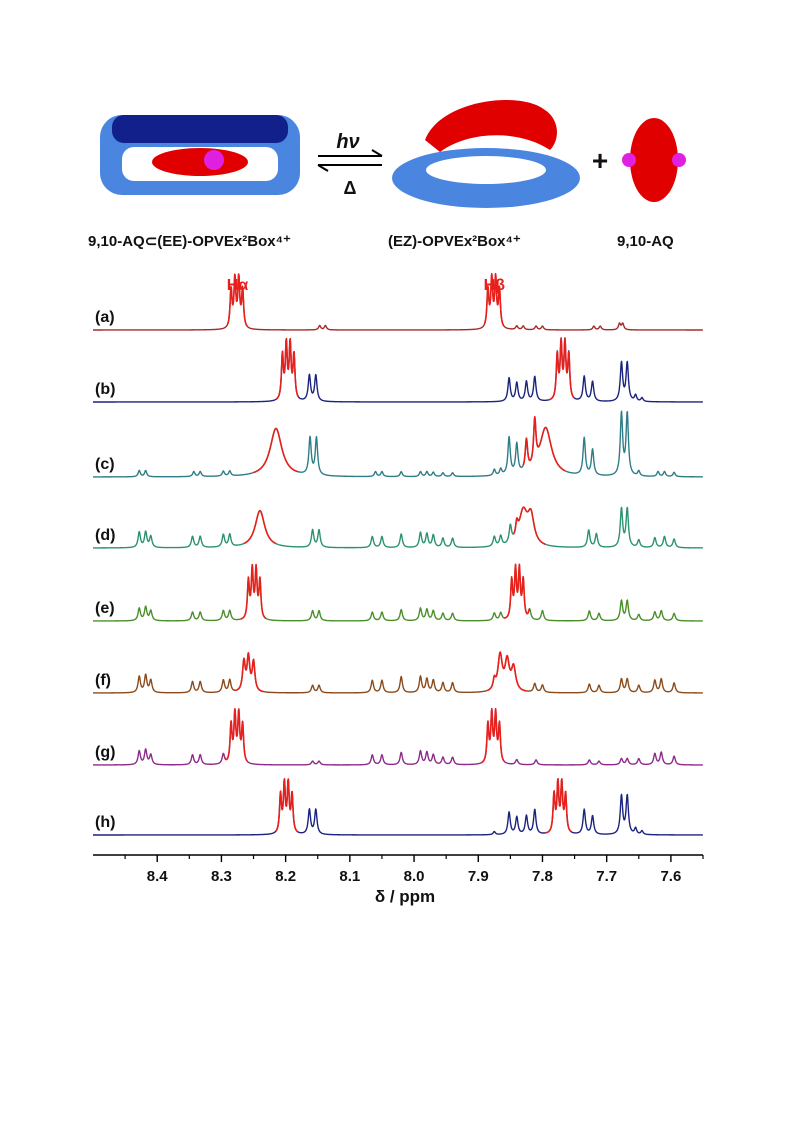 The image size is (793, 1121). I want to click on x-tick-label: 8.2, so click(285, 876).